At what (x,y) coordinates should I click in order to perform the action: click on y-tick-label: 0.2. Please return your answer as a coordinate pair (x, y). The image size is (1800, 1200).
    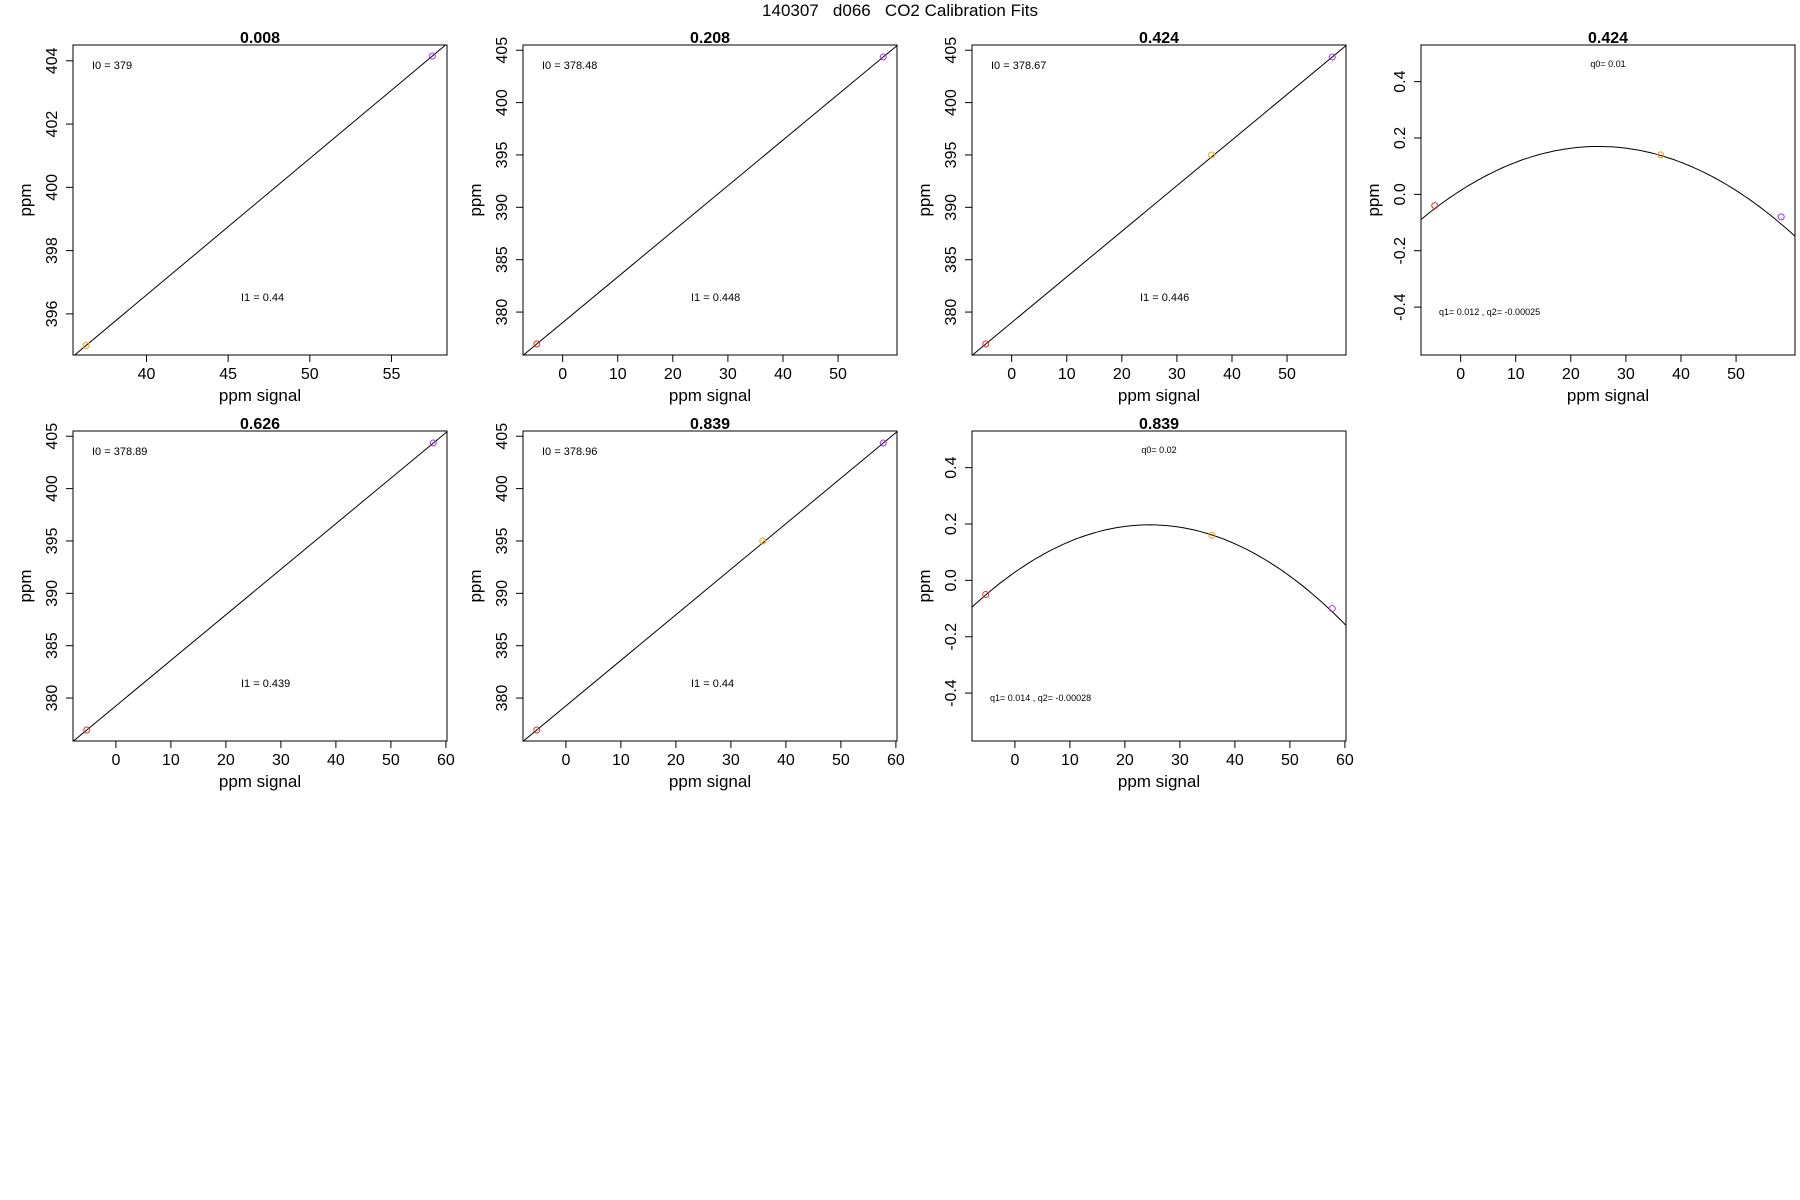
    Looking at the image, I should click on (951, 524).